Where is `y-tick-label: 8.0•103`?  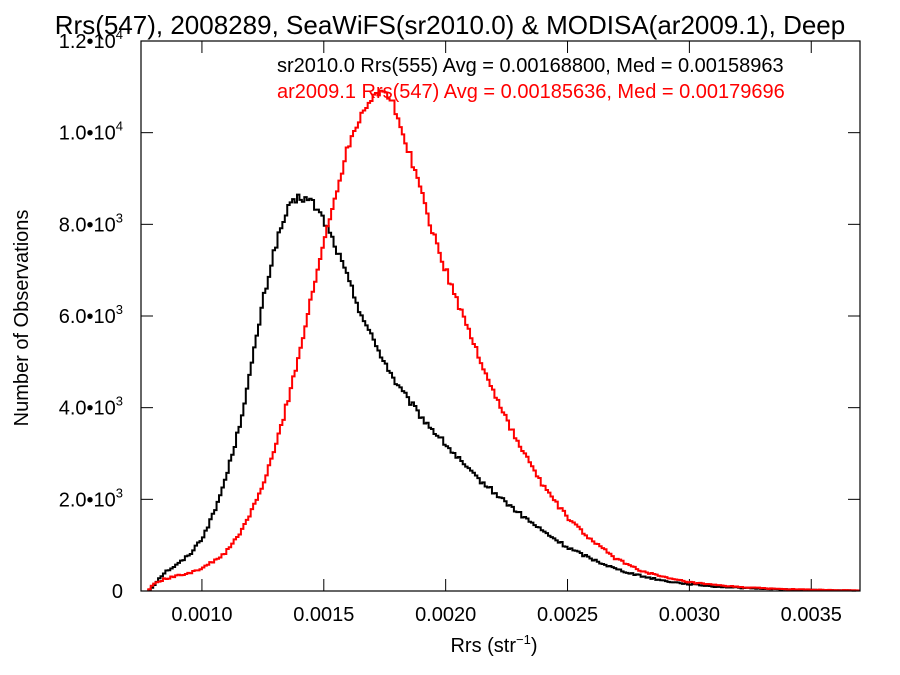
y-tick-label: 8.0•103 is located at coordinates (91, 223).